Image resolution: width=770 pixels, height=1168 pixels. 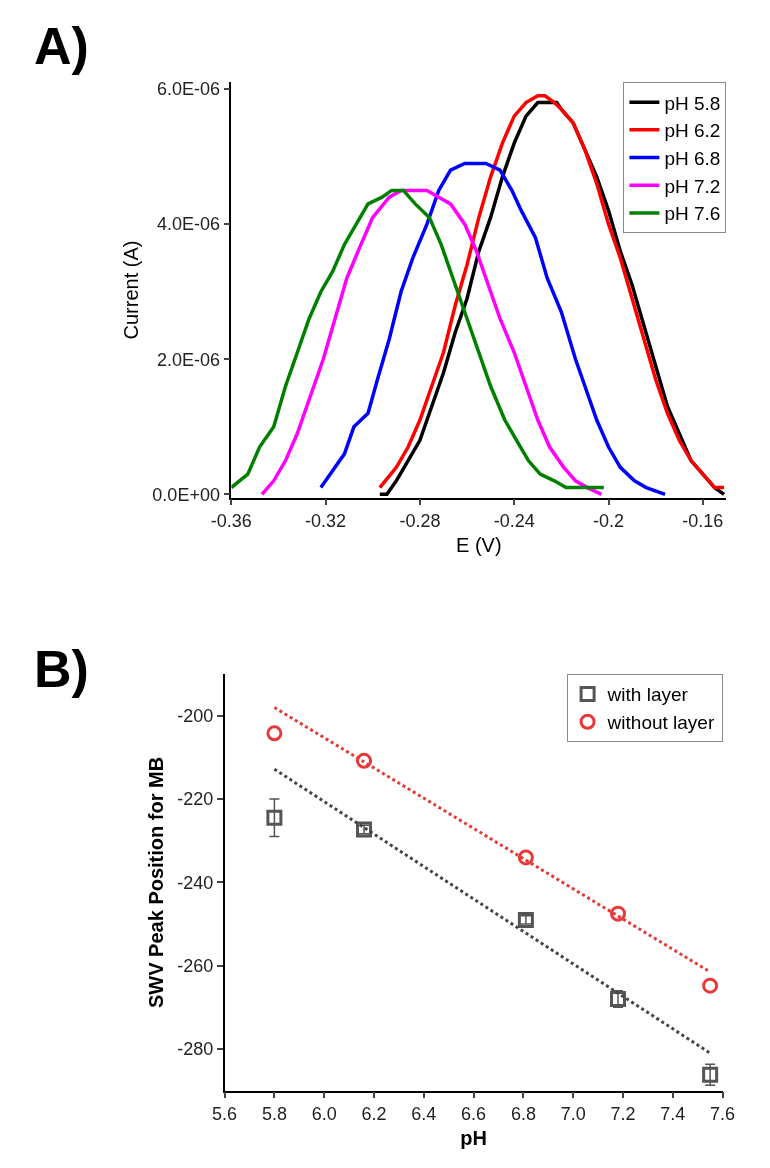 I want to click on y-tick-label: 0.0E+00, so click(x=186, y=494).